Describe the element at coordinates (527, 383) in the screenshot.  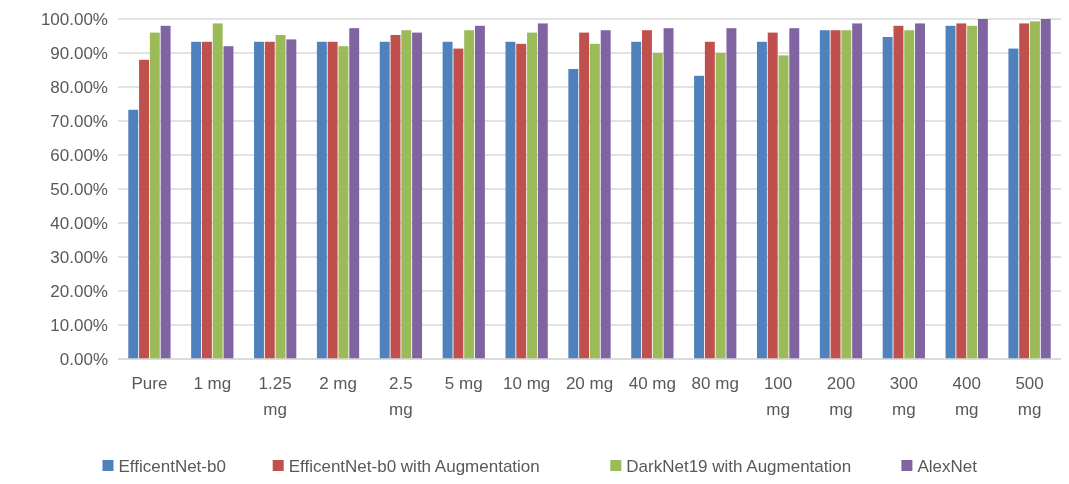
I see `x-tick-label: 10 mg` at that location.